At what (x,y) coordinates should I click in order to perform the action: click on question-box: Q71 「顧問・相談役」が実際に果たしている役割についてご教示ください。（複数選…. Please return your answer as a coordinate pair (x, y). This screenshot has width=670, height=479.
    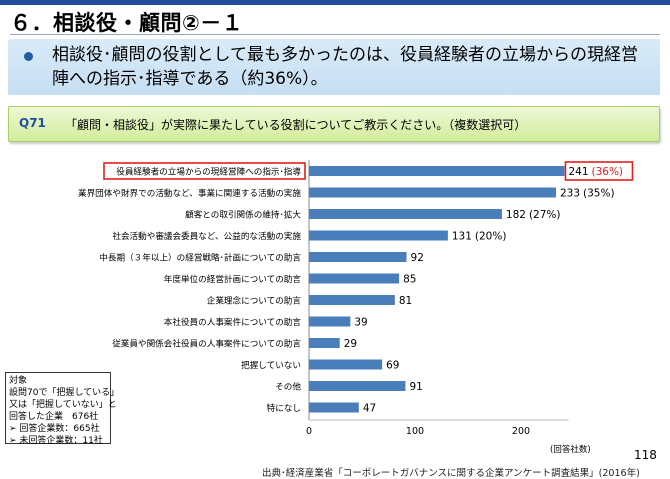
    Looking at the image, I should click on (334, 124).